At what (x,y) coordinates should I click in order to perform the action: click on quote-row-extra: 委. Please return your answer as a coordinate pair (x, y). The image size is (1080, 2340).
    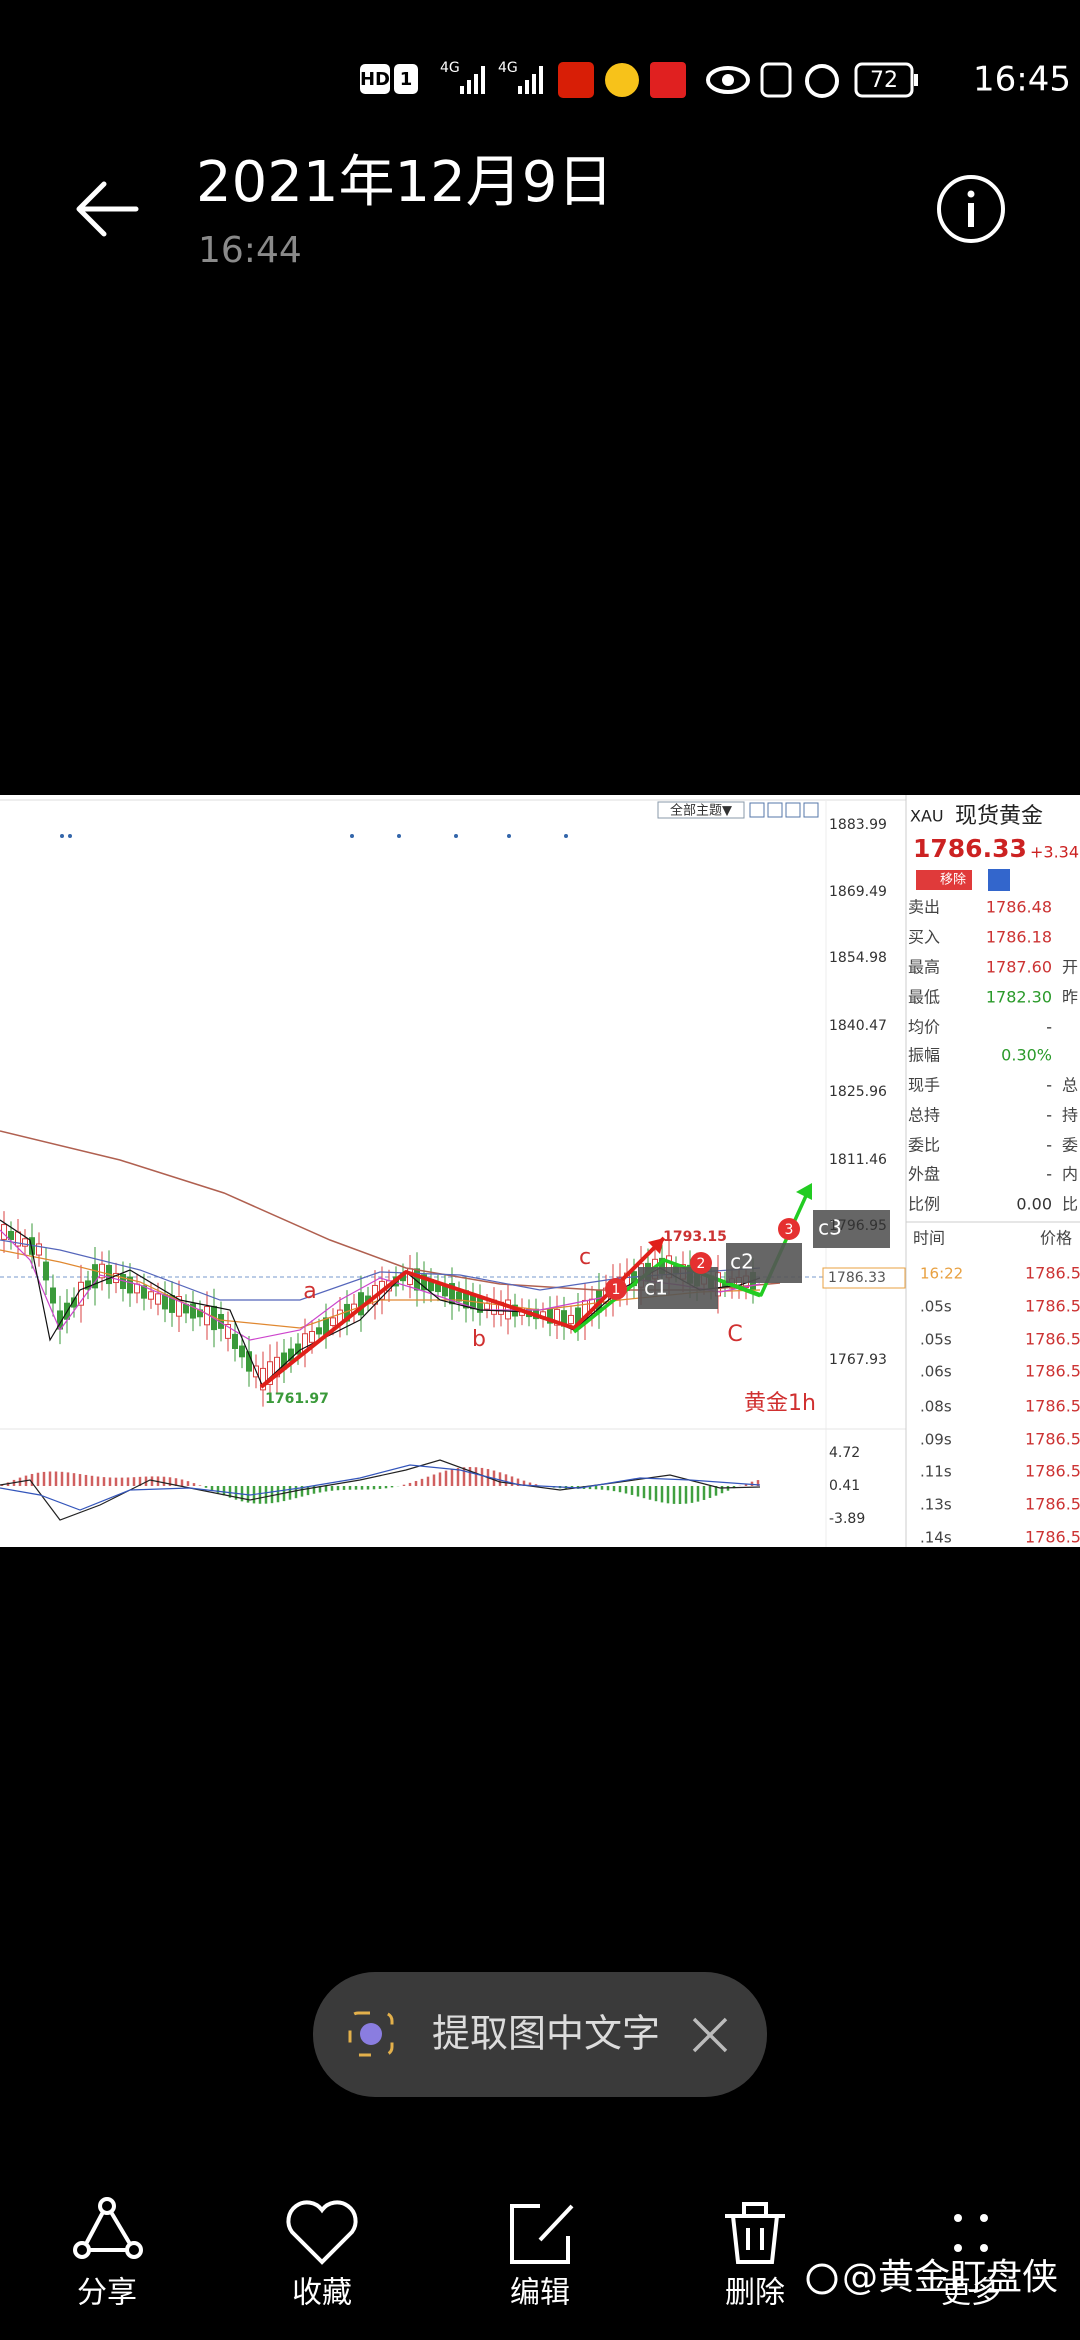
    Looking at the image, I should click on (1070, 1145).